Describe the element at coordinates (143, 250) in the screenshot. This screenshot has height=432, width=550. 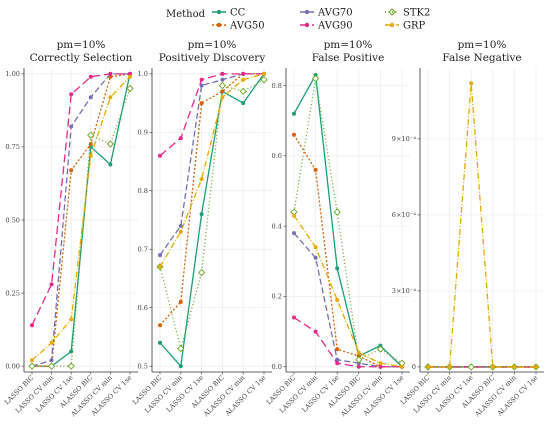
I see `ytick-label: 0.7` at that location.